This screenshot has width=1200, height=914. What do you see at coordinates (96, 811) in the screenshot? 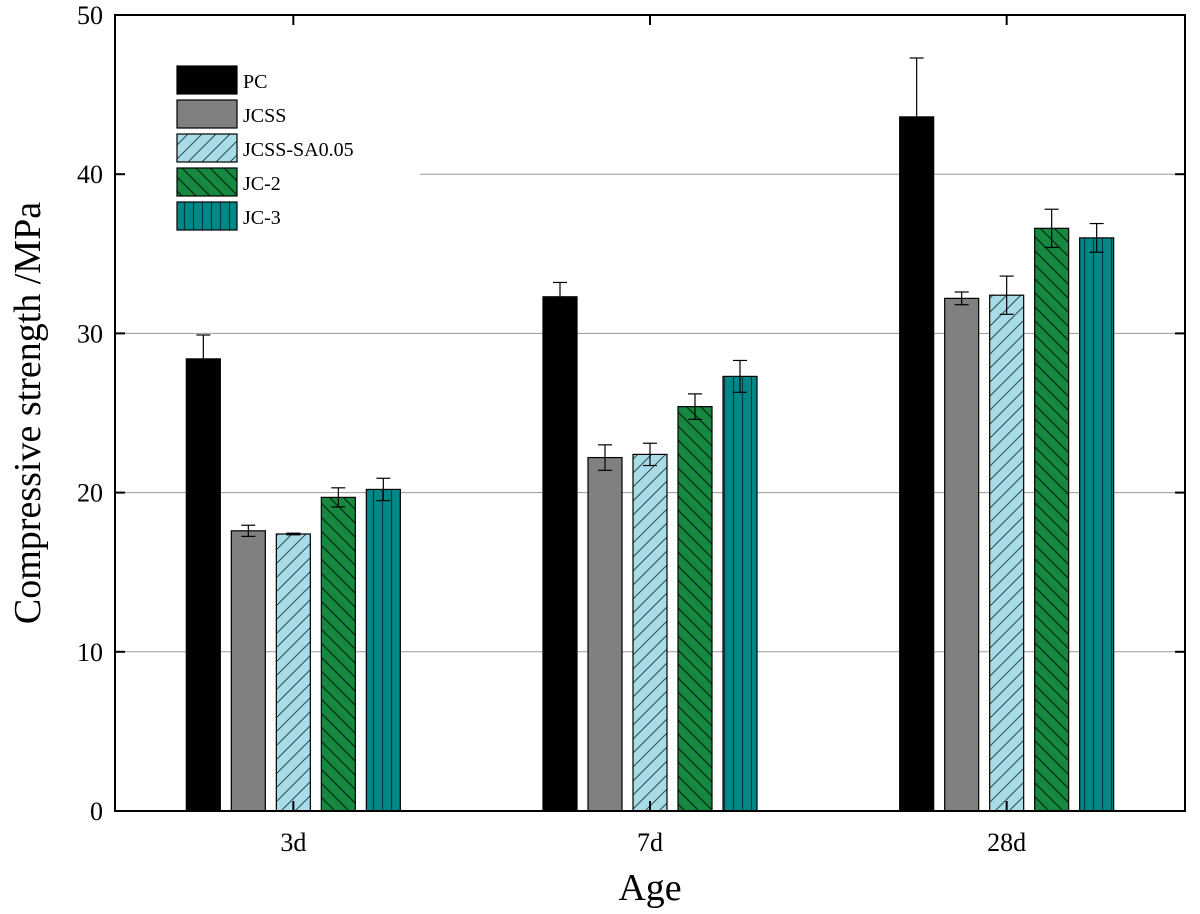
I see `y-tick-label: 0` at bounding box center [96, 811].